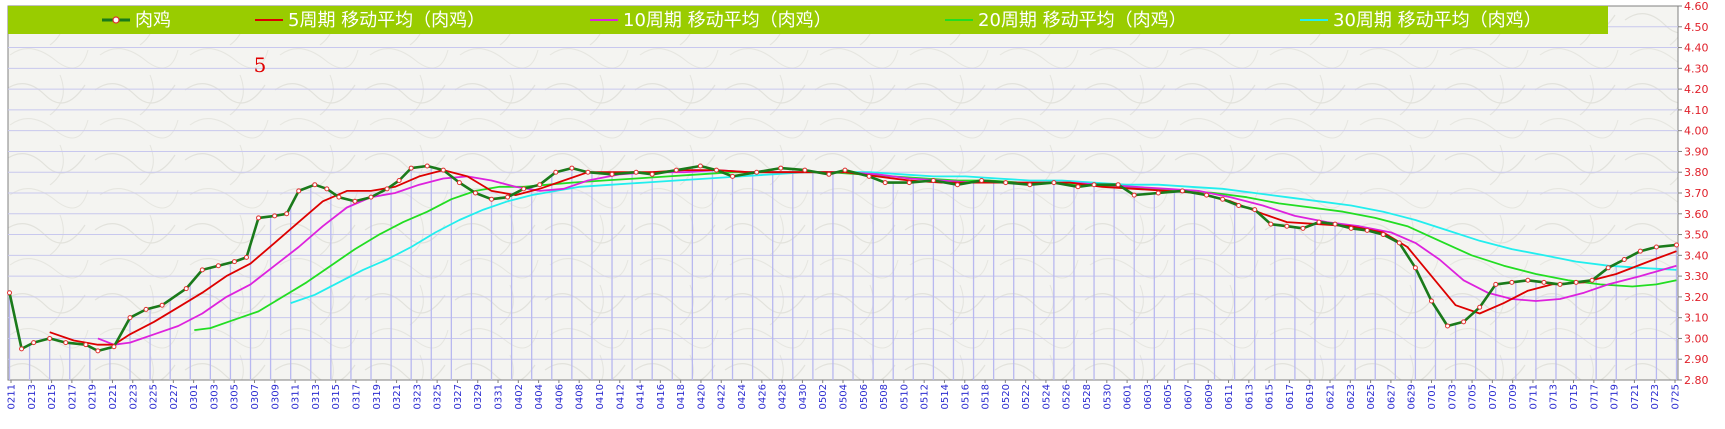 This screenshot has width=1725, height=429. I want to click on x-tick-label: 0717, so click(1594, 396).